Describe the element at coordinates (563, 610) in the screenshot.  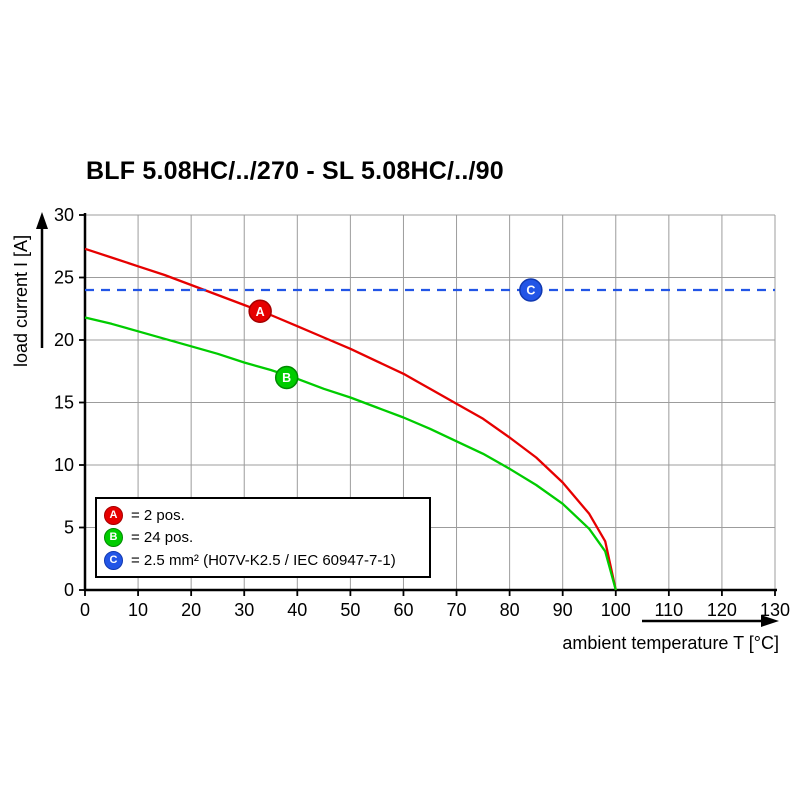
I see `x-tick-label: 90` at that location.